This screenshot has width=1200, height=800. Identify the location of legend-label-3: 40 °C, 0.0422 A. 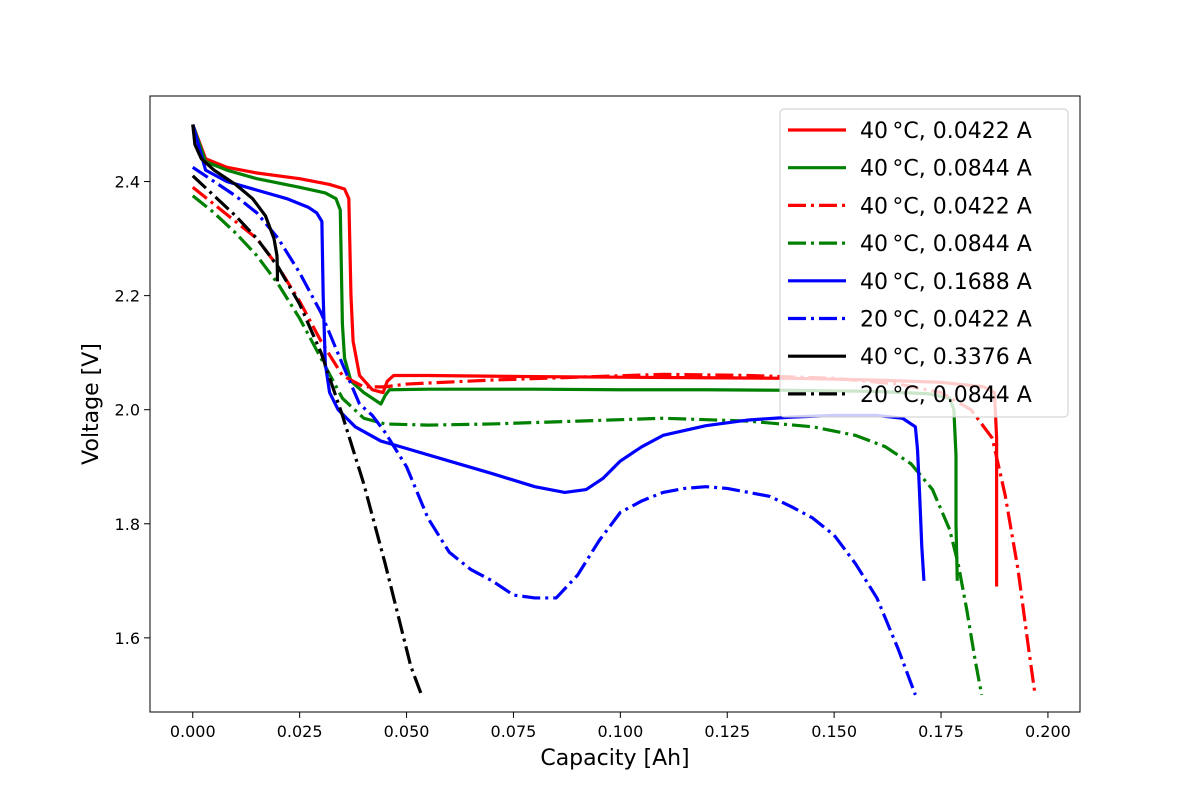
(946, 206).